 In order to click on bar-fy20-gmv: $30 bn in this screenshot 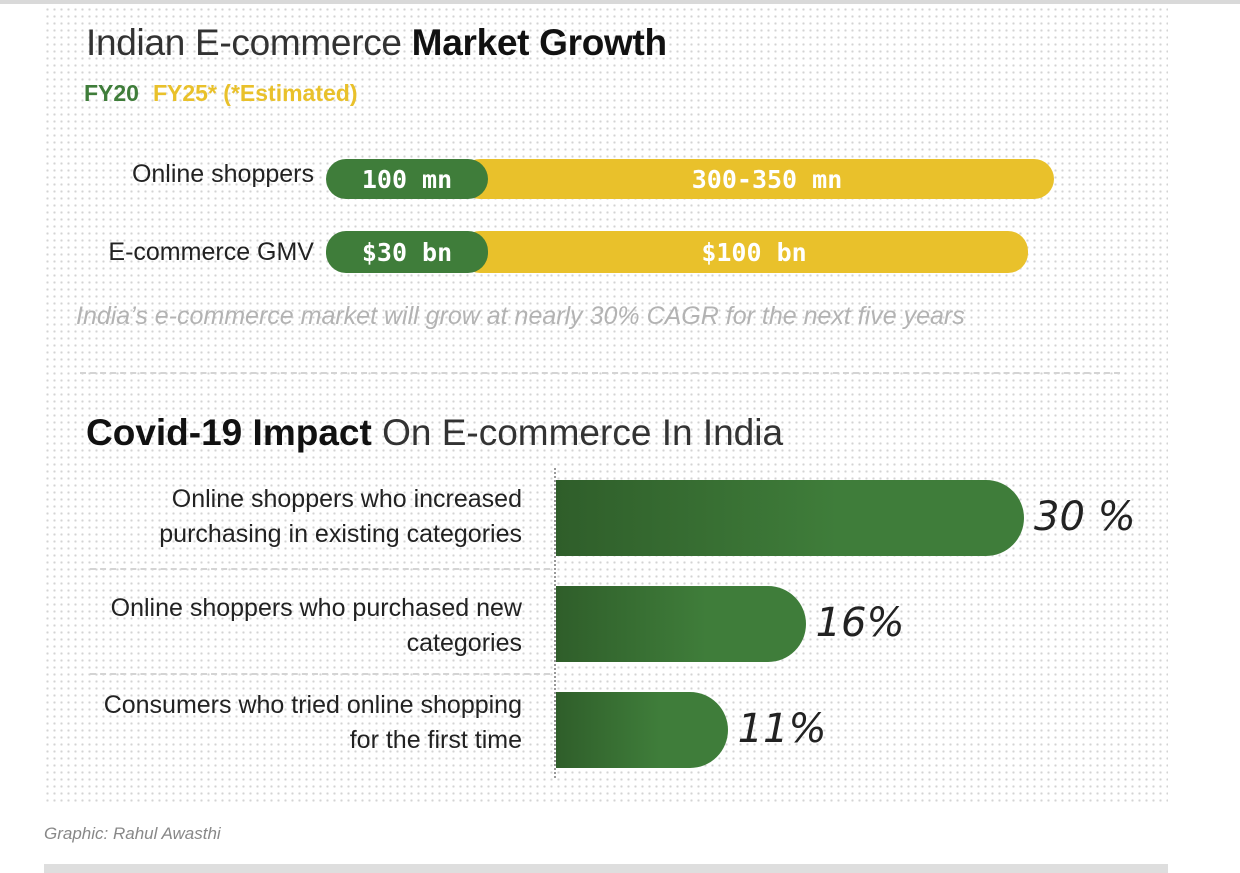, I will do `click(407, 252)`.